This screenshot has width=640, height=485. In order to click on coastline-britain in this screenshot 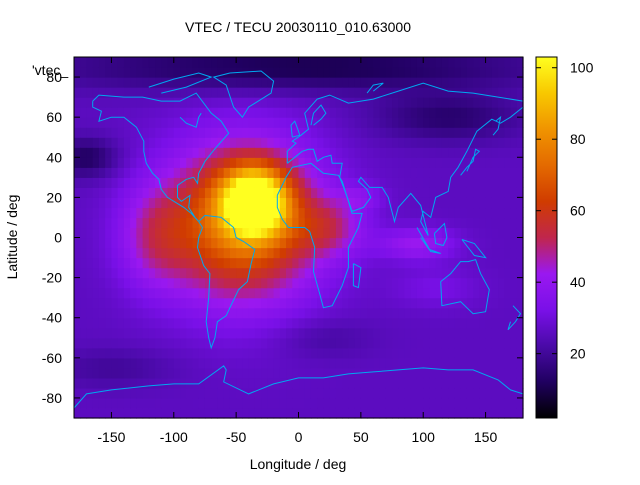, I will do `click(295, 129)`.